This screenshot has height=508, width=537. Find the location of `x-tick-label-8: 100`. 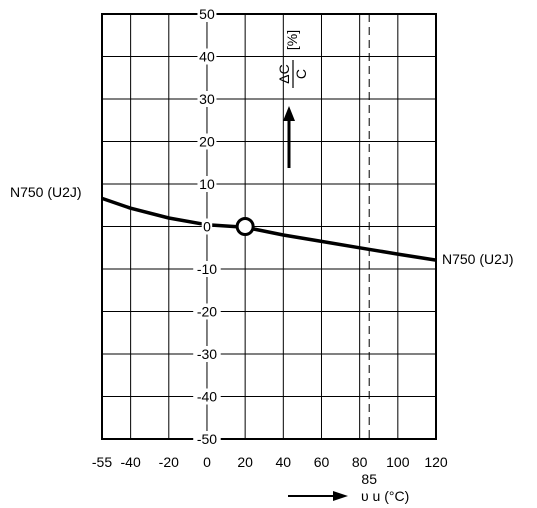

x-tick-label-8: 100 is located at coordinates (398, 462).